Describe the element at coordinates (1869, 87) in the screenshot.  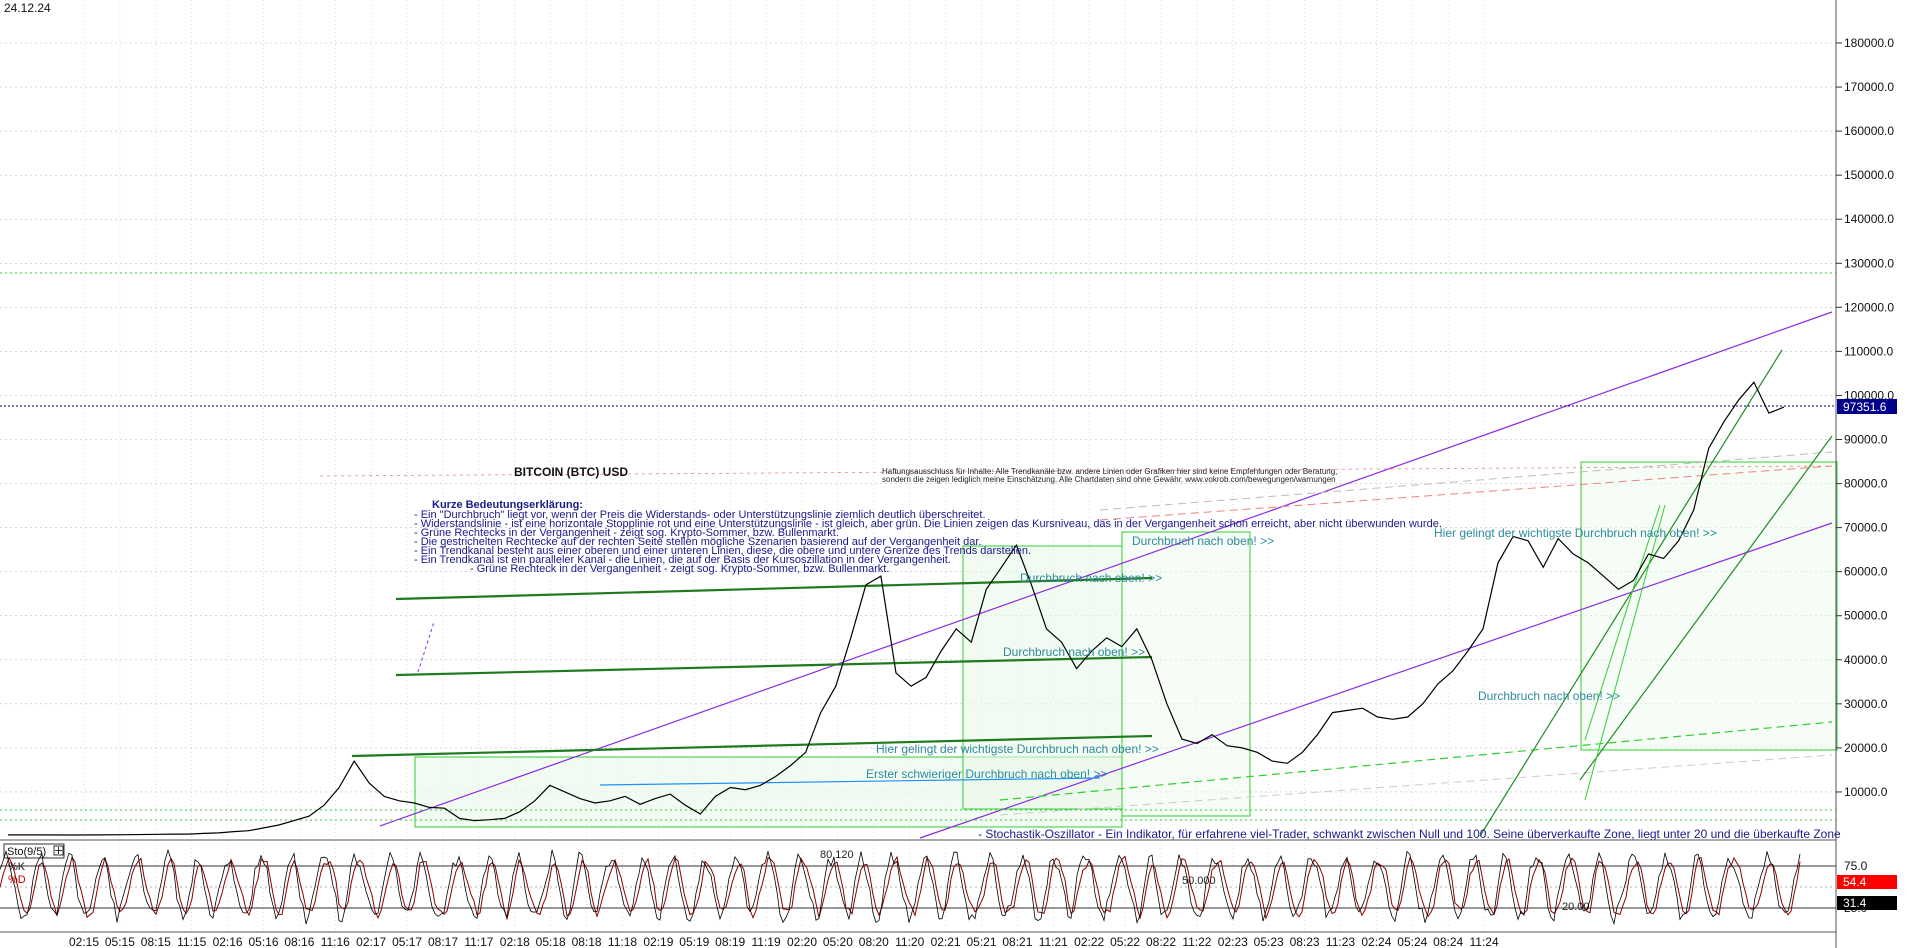
I see `y-tick-label: 170000.0` at that location.